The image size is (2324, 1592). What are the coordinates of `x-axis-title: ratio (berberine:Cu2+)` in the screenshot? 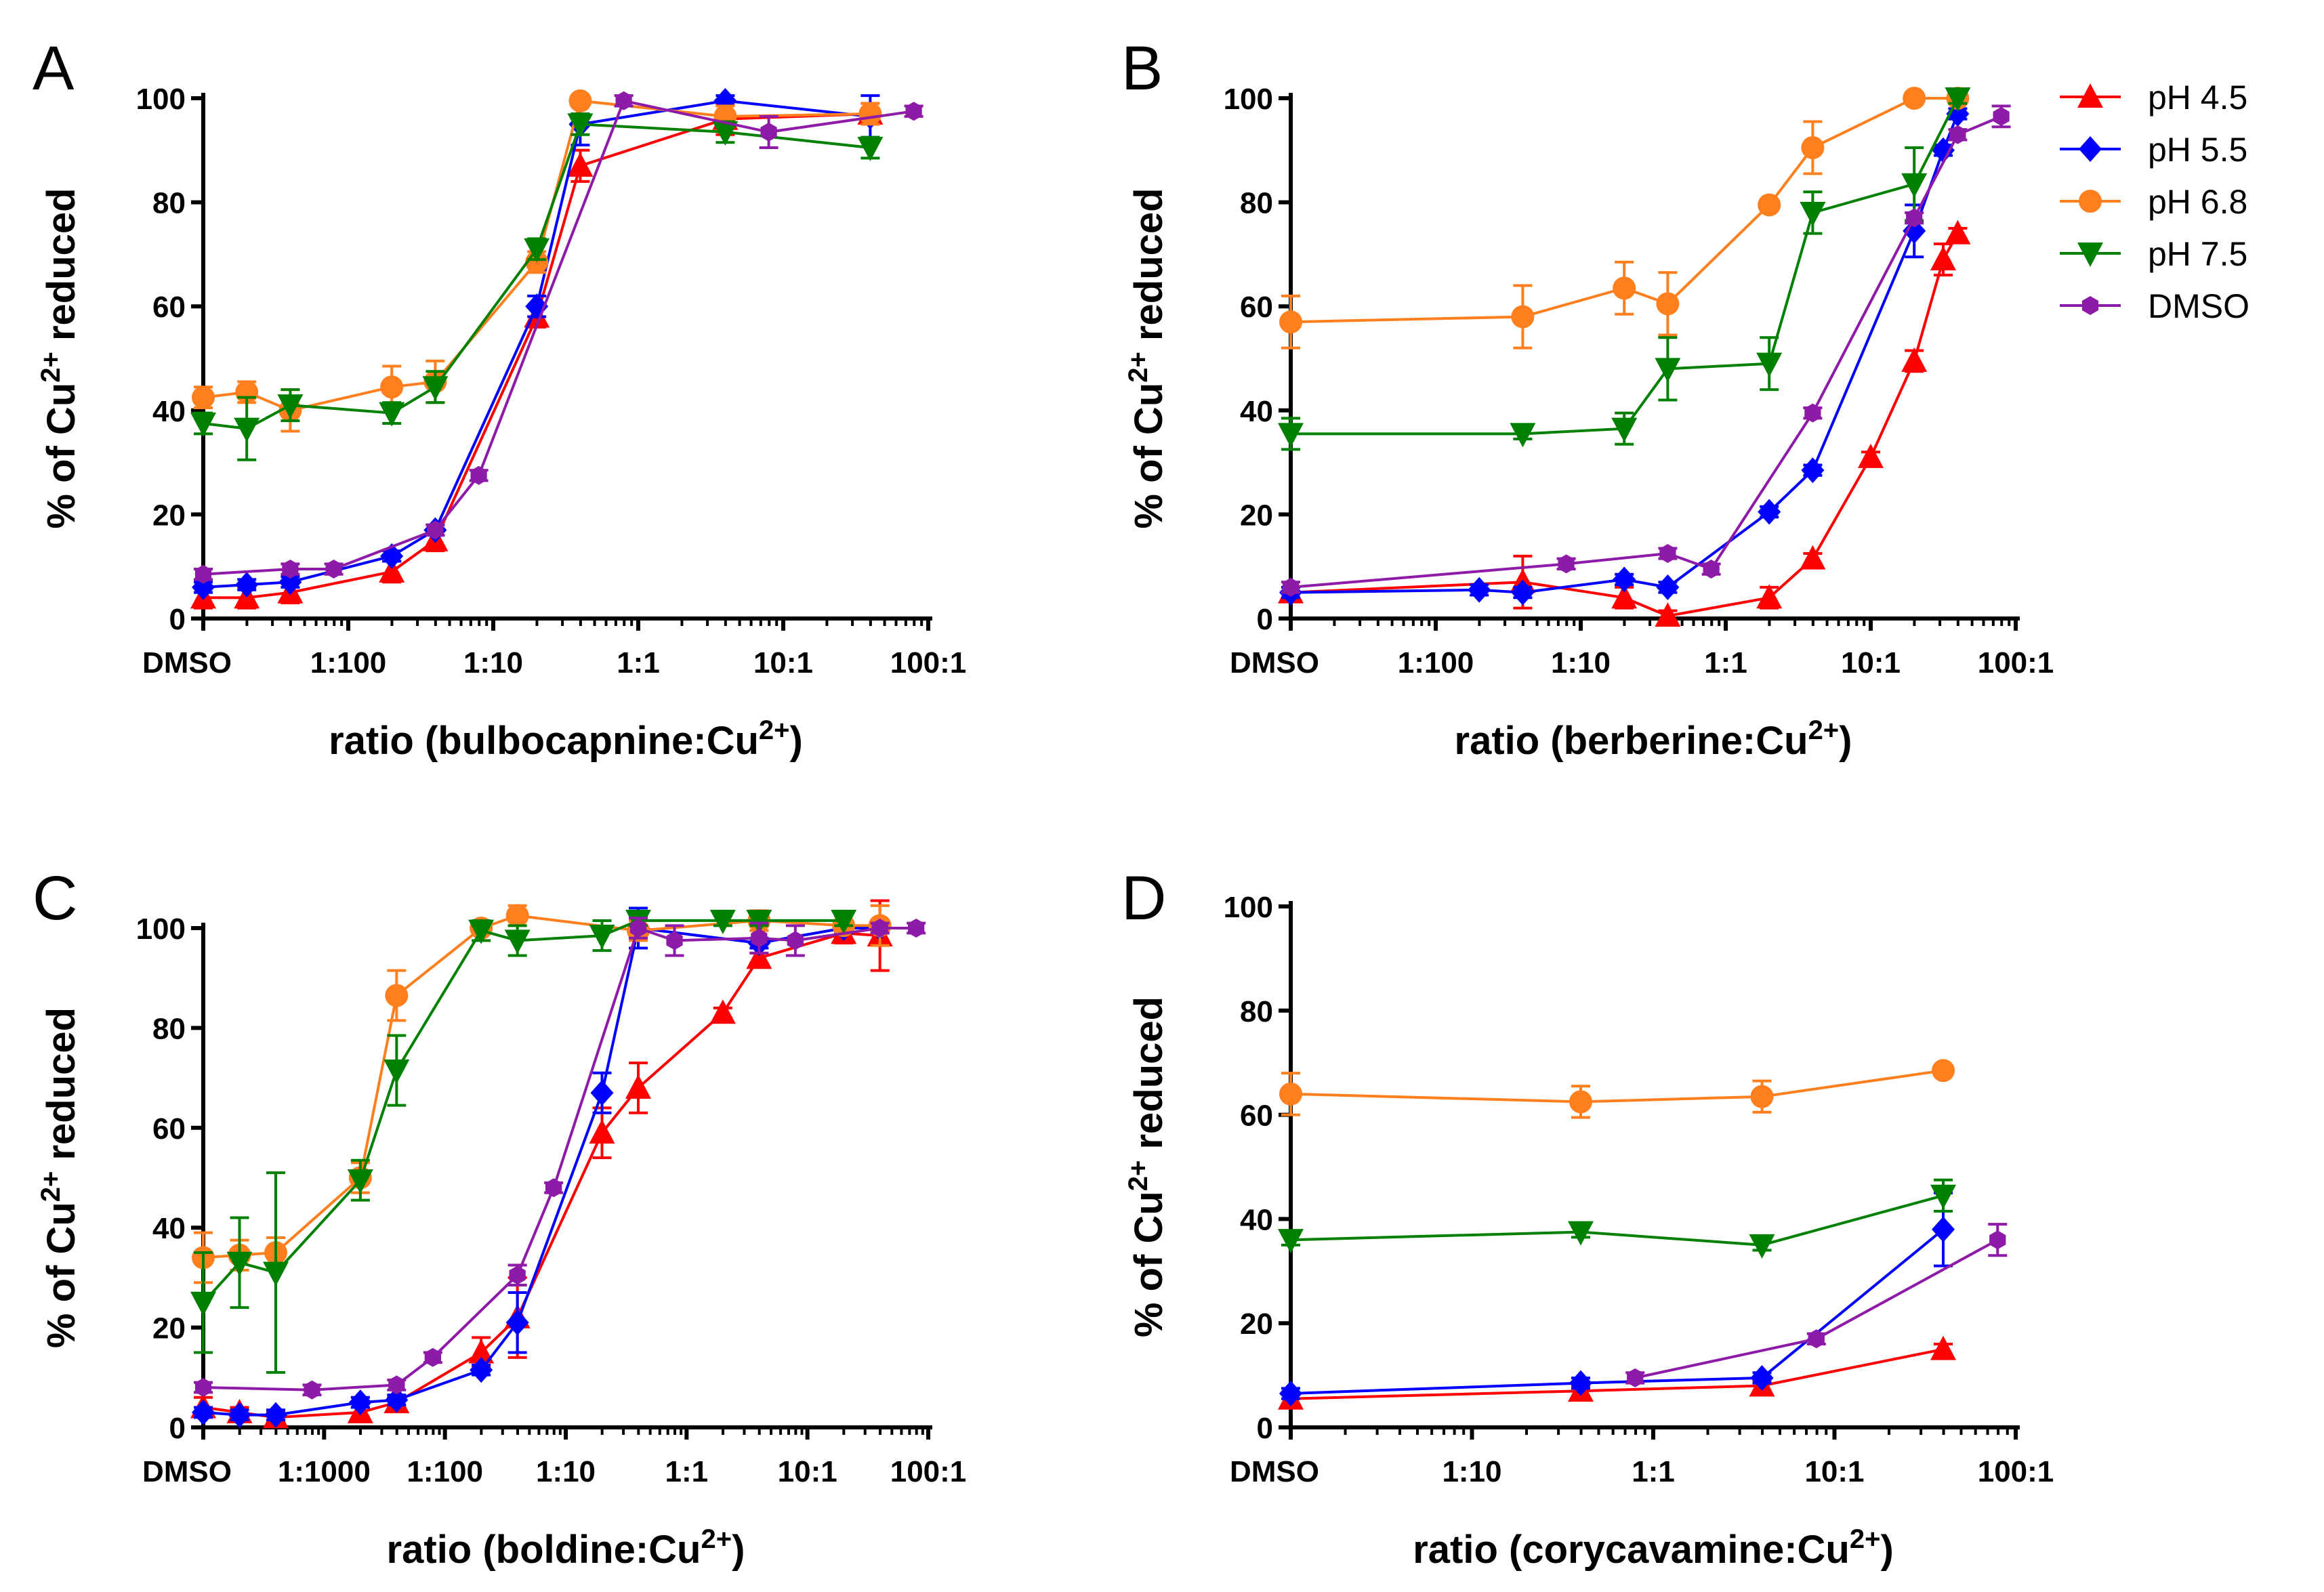 It's located at (1653, 739).